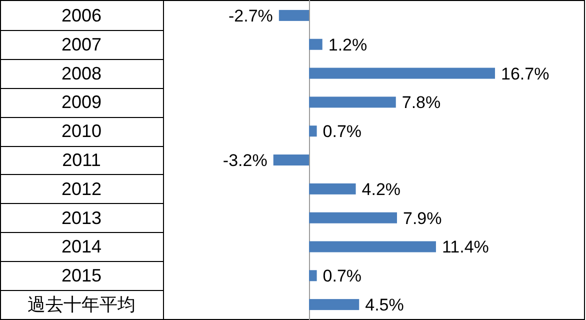 The height and width of the screenshot is (320, 586). Describe the element at coordinates (381, 189) in the screenshot. I see `data-label: 4.2%` at that location.